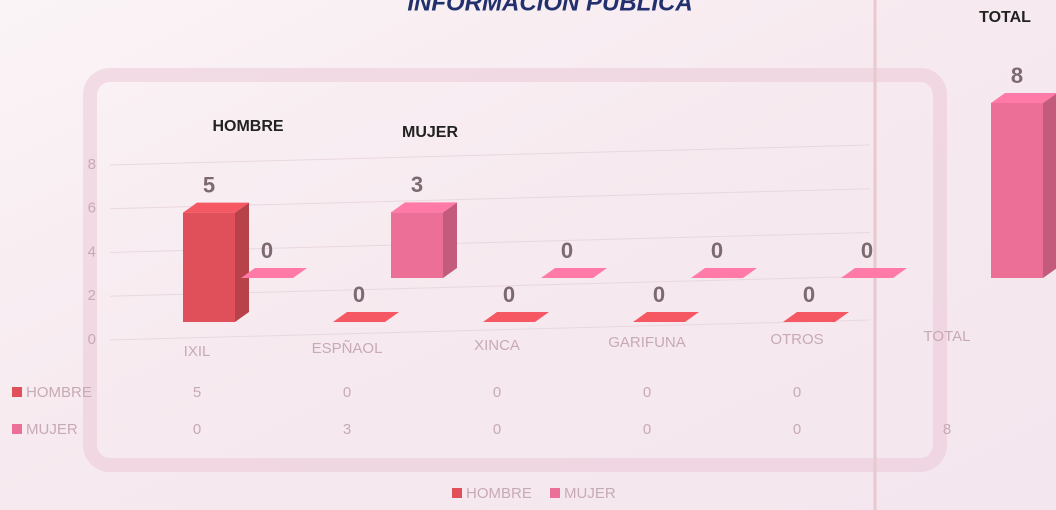 This screenshot has height=510, width=1056. Describe the element at coordinates (549, 8) in the screenshot. I see `chart-title: INFORMACIÓN PÚBLICA` at that location.